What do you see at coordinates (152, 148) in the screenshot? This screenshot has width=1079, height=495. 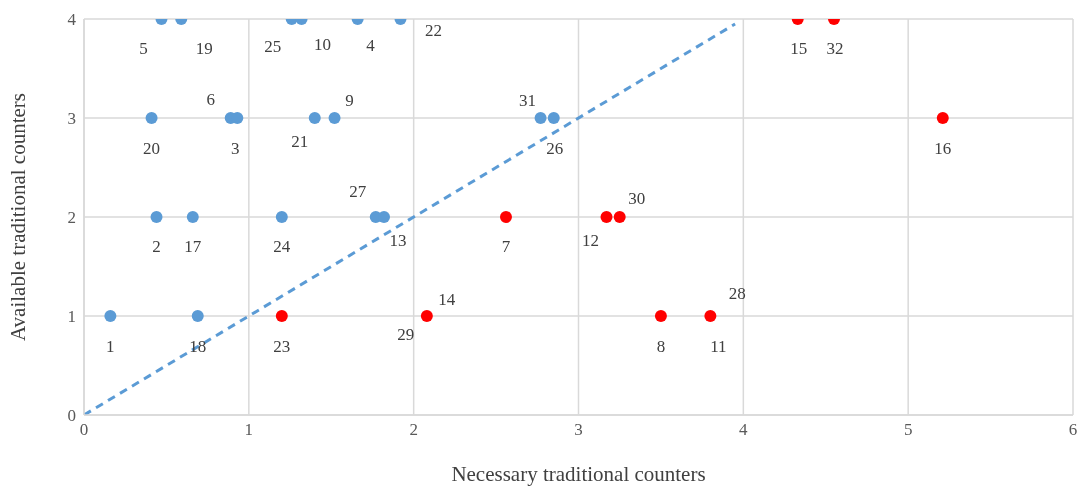 I see `annotation: 20` at bounding box center [152, 148].